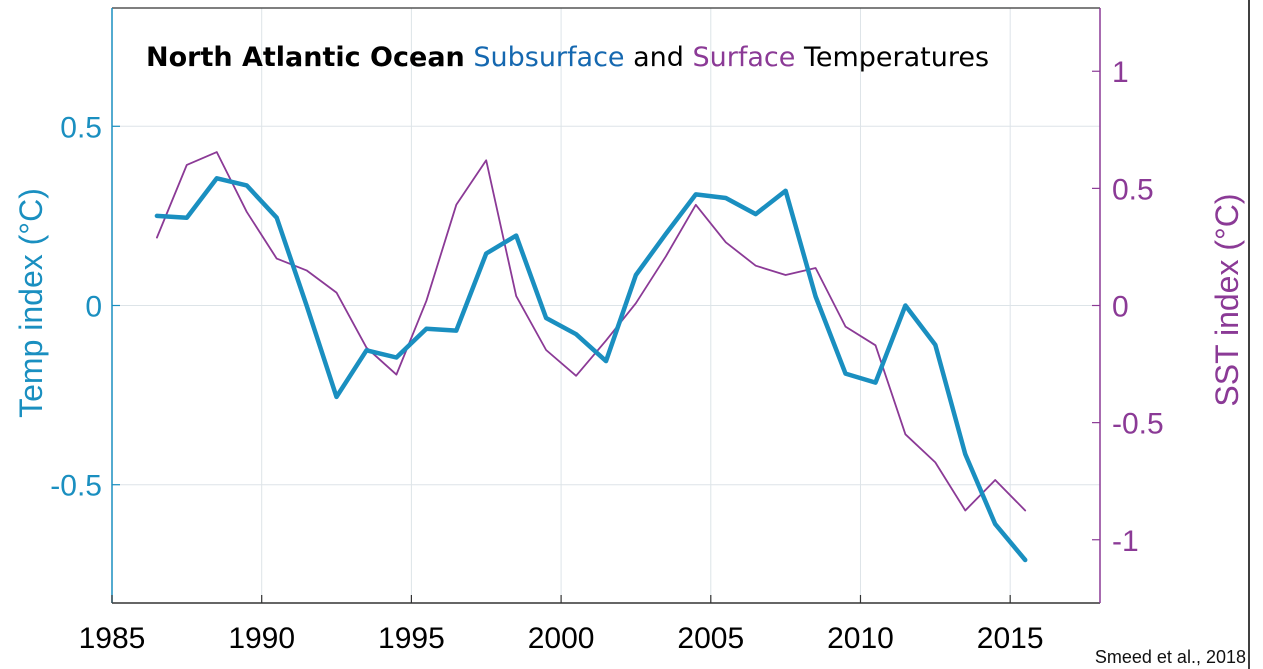 The width and height of the screenshot is (1263, 669). I want to click on y-right-tick-label: 0.5, so click(1133, 189).